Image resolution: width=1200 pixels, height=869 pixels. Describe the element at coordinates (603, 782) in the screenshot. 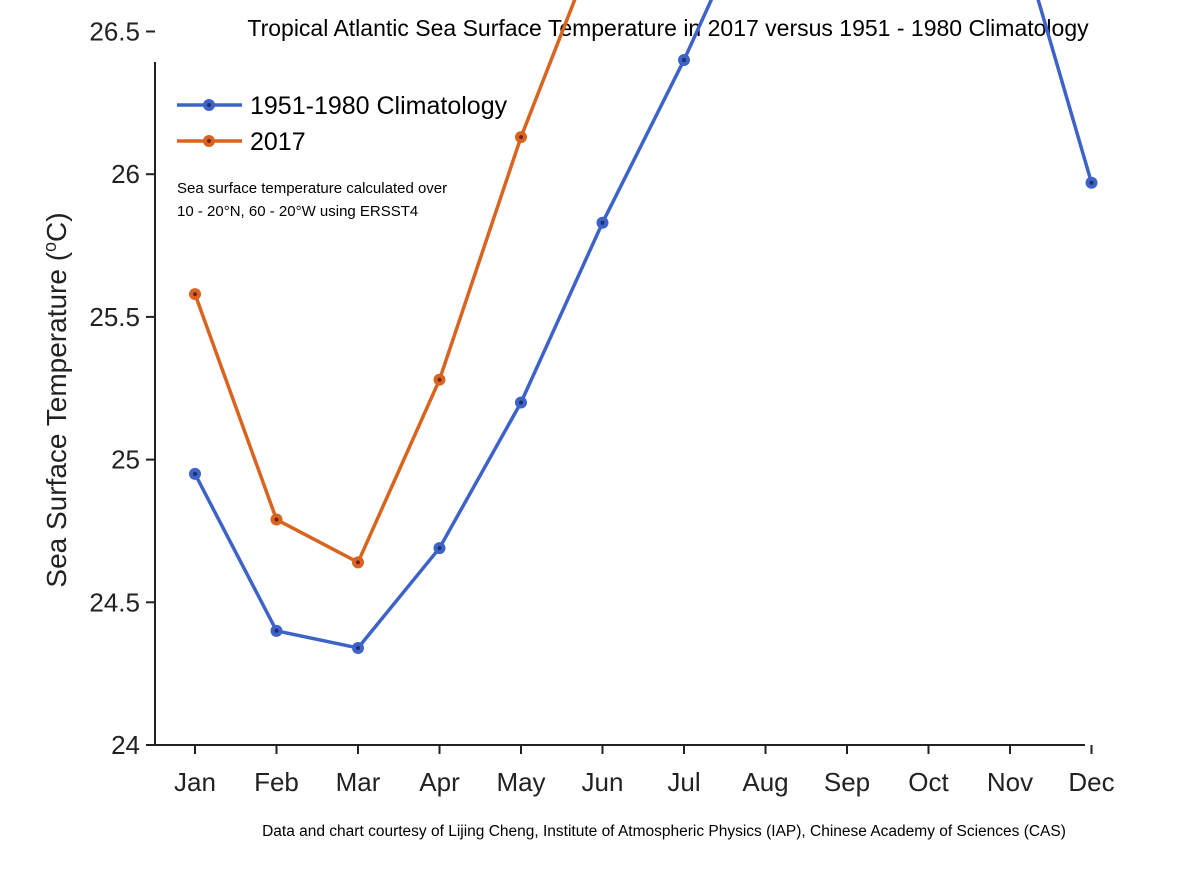

I see `x-tick-label: Jun` at that location.